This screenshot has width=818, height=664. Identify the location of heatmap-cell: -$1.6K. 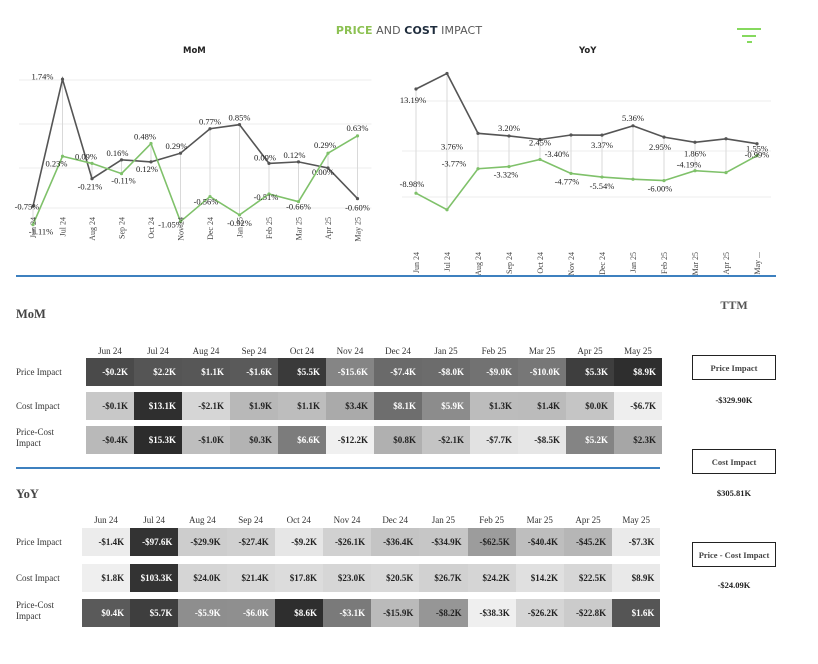
(254, 372).